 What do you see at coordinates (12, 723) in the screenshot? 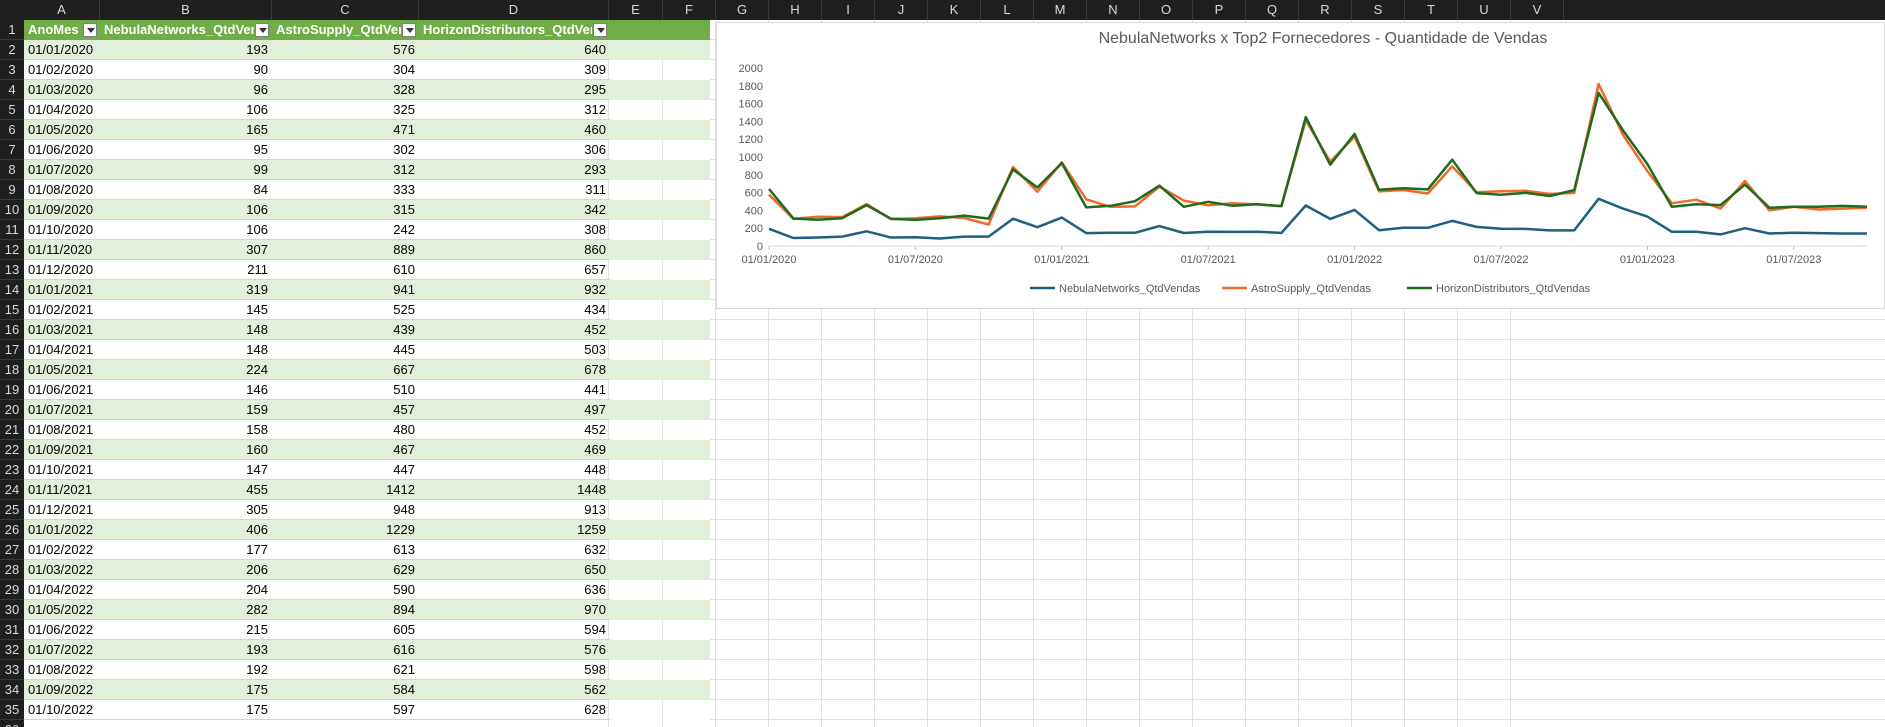
I see `row-header-36: 36` at bounding box center [12, 723].